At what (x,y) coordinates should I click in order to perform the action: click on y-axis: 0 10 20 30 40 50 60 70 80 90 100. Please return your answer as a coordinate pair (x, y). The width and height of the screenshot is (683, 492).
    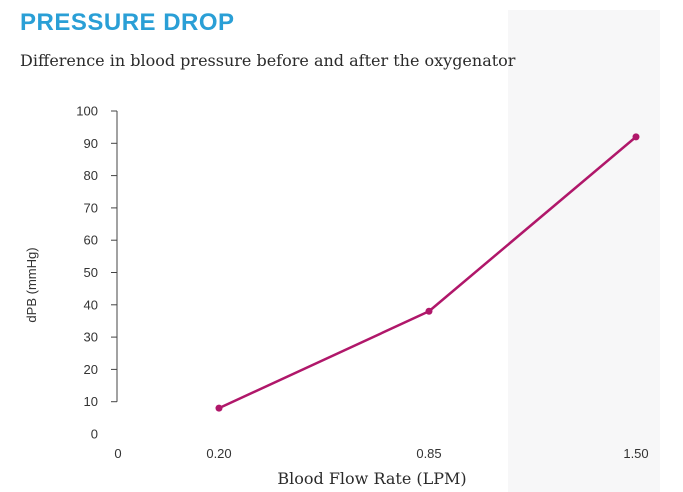
    Looking at the image, I should click on (97, 273).